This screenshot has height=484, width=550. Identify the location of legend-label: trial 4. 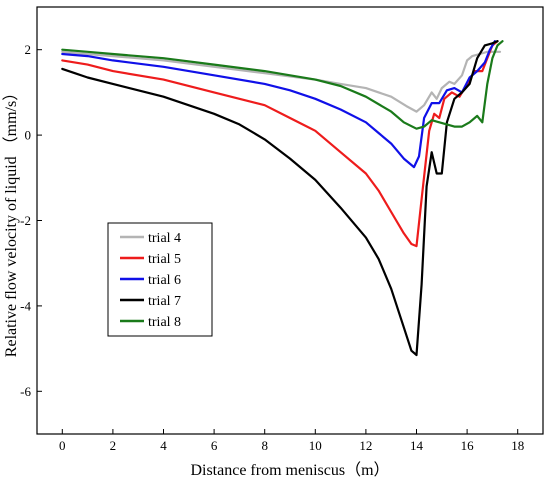
(164, 238).